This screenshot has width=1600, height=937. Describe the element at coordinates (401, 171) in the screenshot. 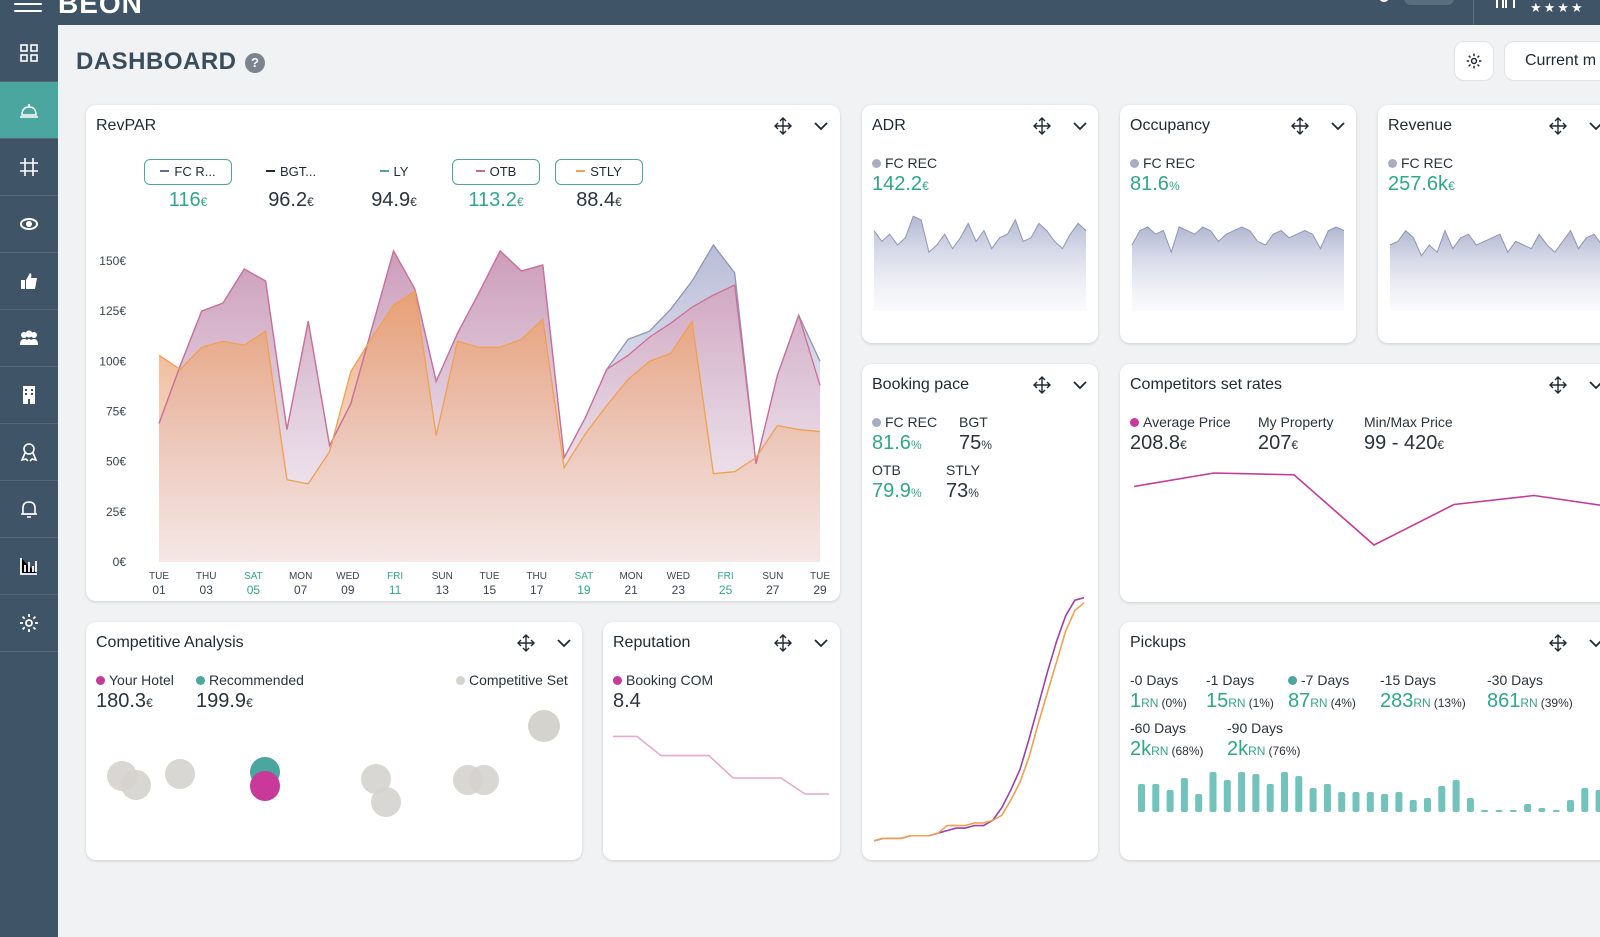

I see `tab-label: LY` at that location.